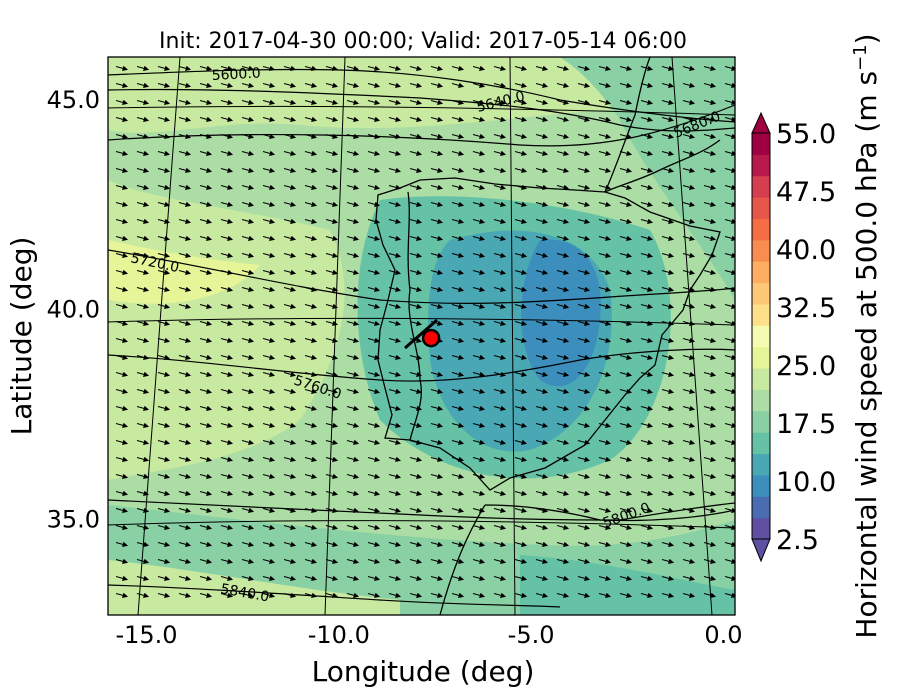 Image resolution: width=900 pixels, height=700 pixels. I want to click on speed-min-core, so click(561, 313).